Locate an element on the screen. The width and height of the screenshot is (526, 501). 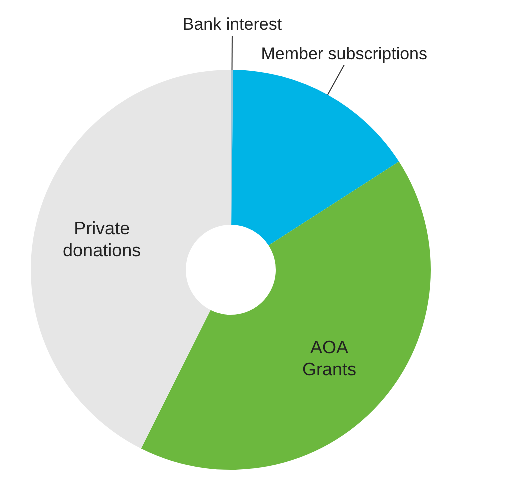
slice-label: Member subscriptions is located at coordinates (344, 54).